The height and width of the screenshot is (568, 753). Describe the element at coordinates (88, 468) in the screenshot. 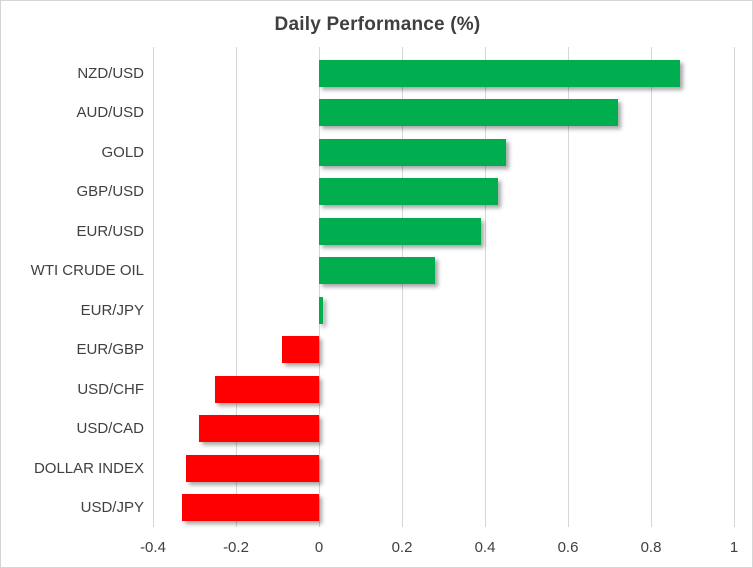

I see `category-label: DOLLAR INDEX` at that location.